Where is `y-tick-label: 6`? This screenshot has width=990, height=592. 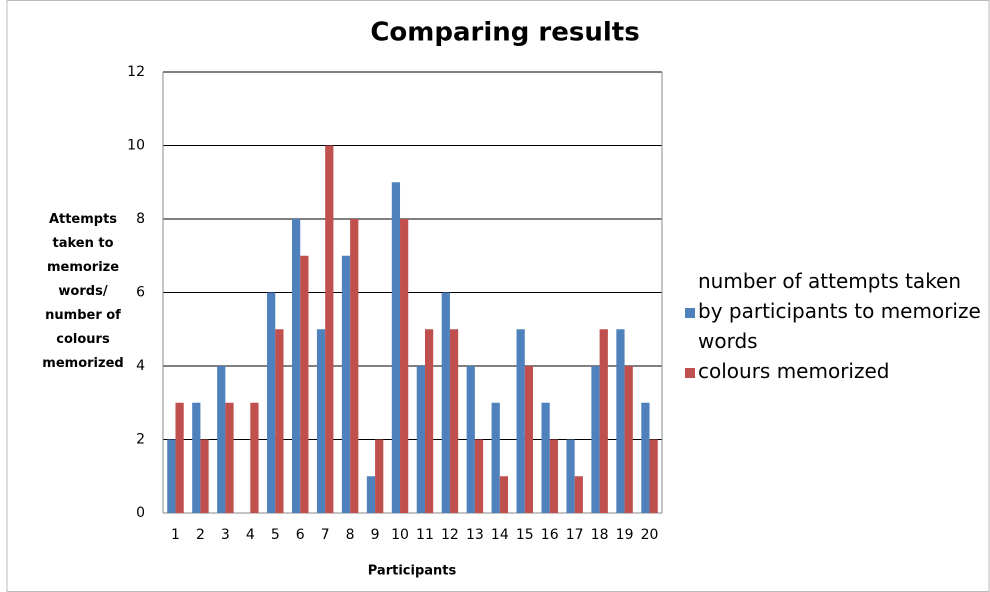 y-tick-label: 6 is located at coordinates (140, 293).